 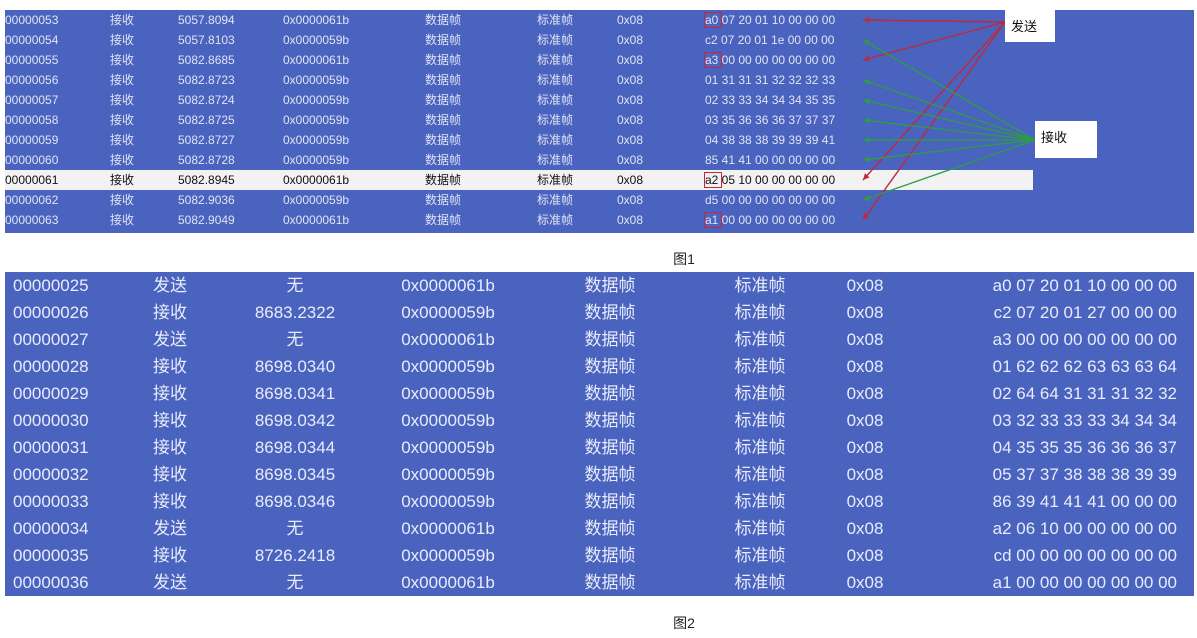 What do you see at coordinates (295, 555) in the screenshot?
I see `time-cell: 8726.2418` at bounding box center [295, 555].